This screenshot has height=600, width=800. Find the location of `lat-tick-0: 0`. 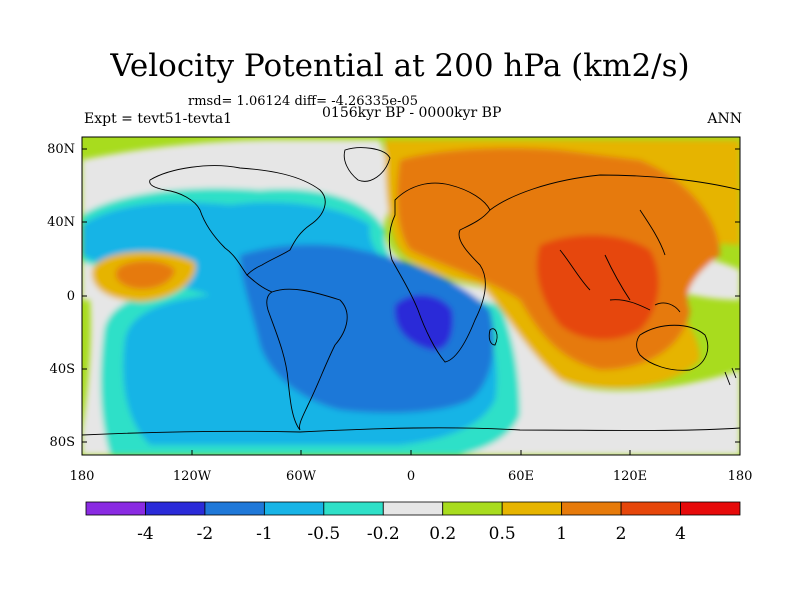

lat-tick-0: 0 is located at coordinates (71, 296).